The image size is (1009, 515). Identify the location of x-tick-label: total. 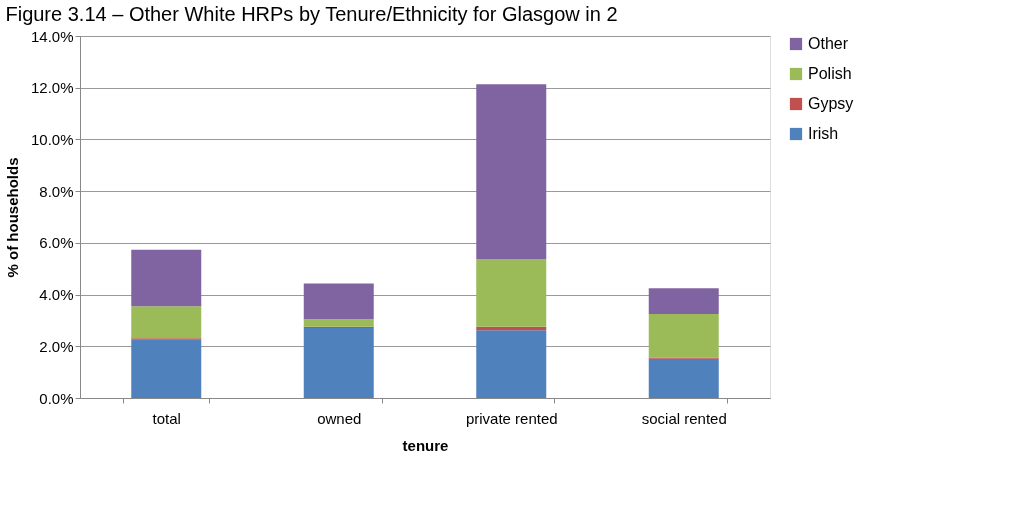
(166, 418).